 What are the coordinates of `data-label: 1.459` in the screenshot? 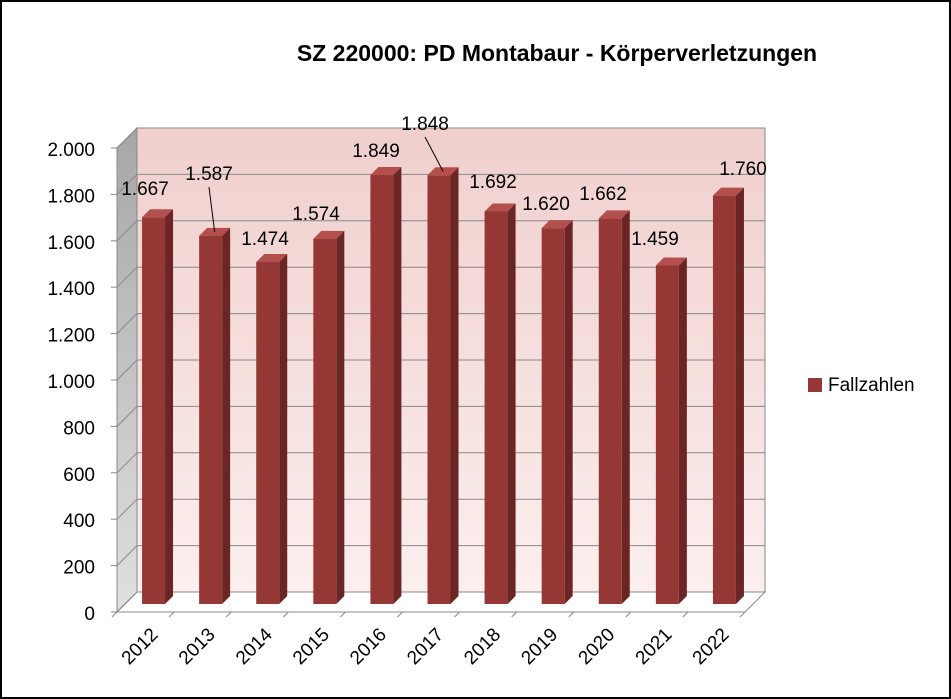 It's located at (655, 239).